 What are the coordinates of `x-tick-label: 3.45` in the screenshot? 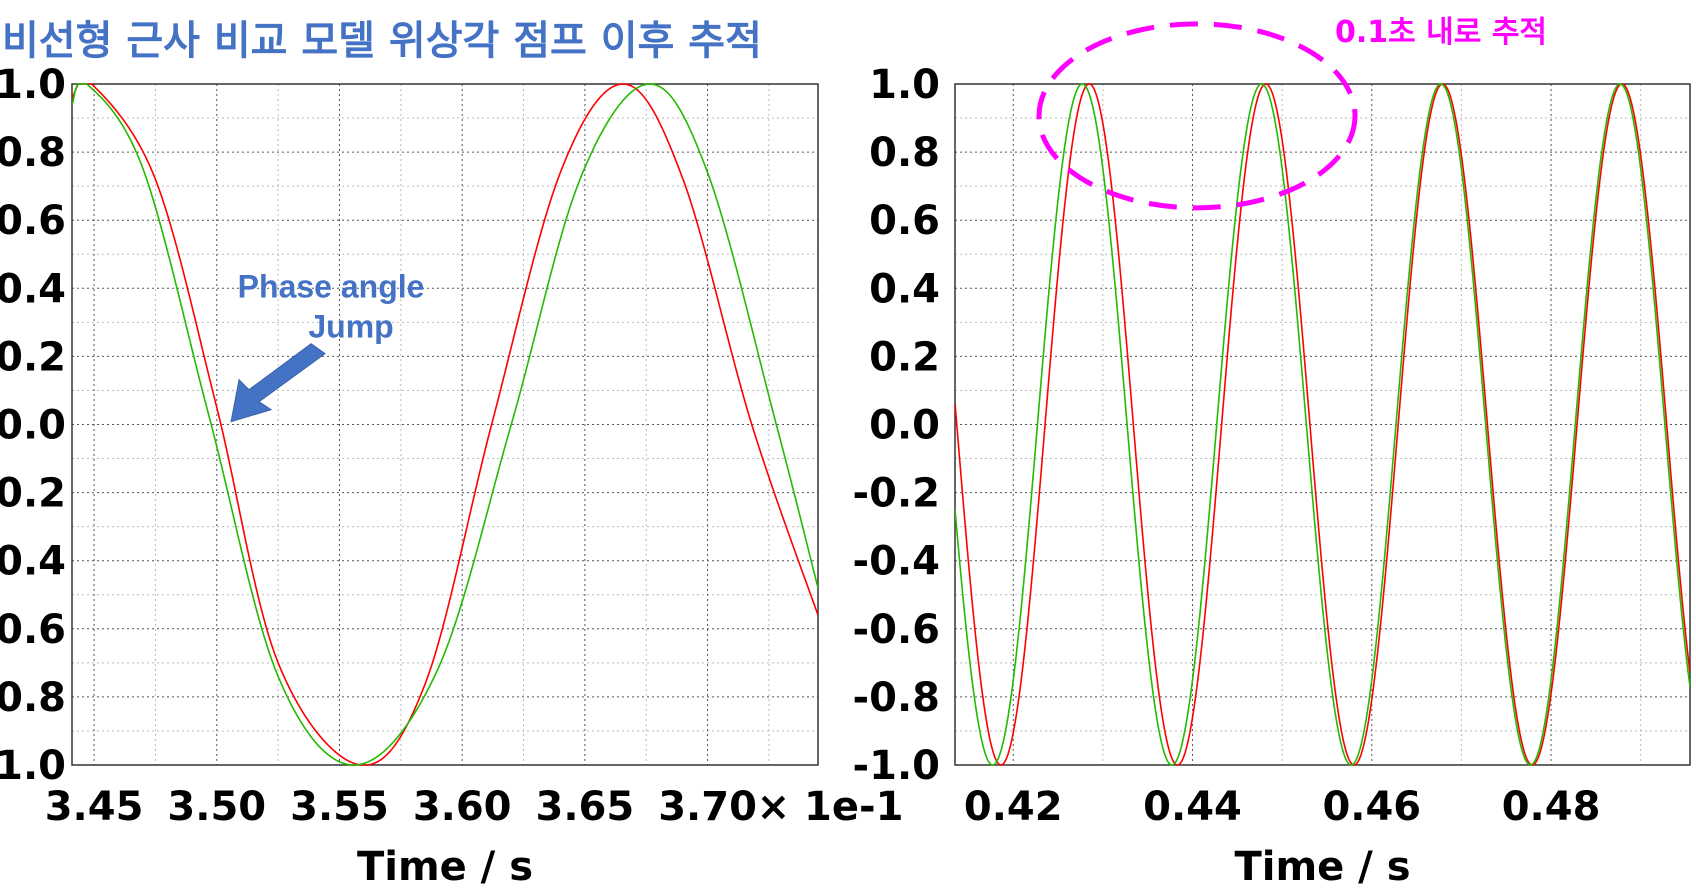 It's located at (94, 807).